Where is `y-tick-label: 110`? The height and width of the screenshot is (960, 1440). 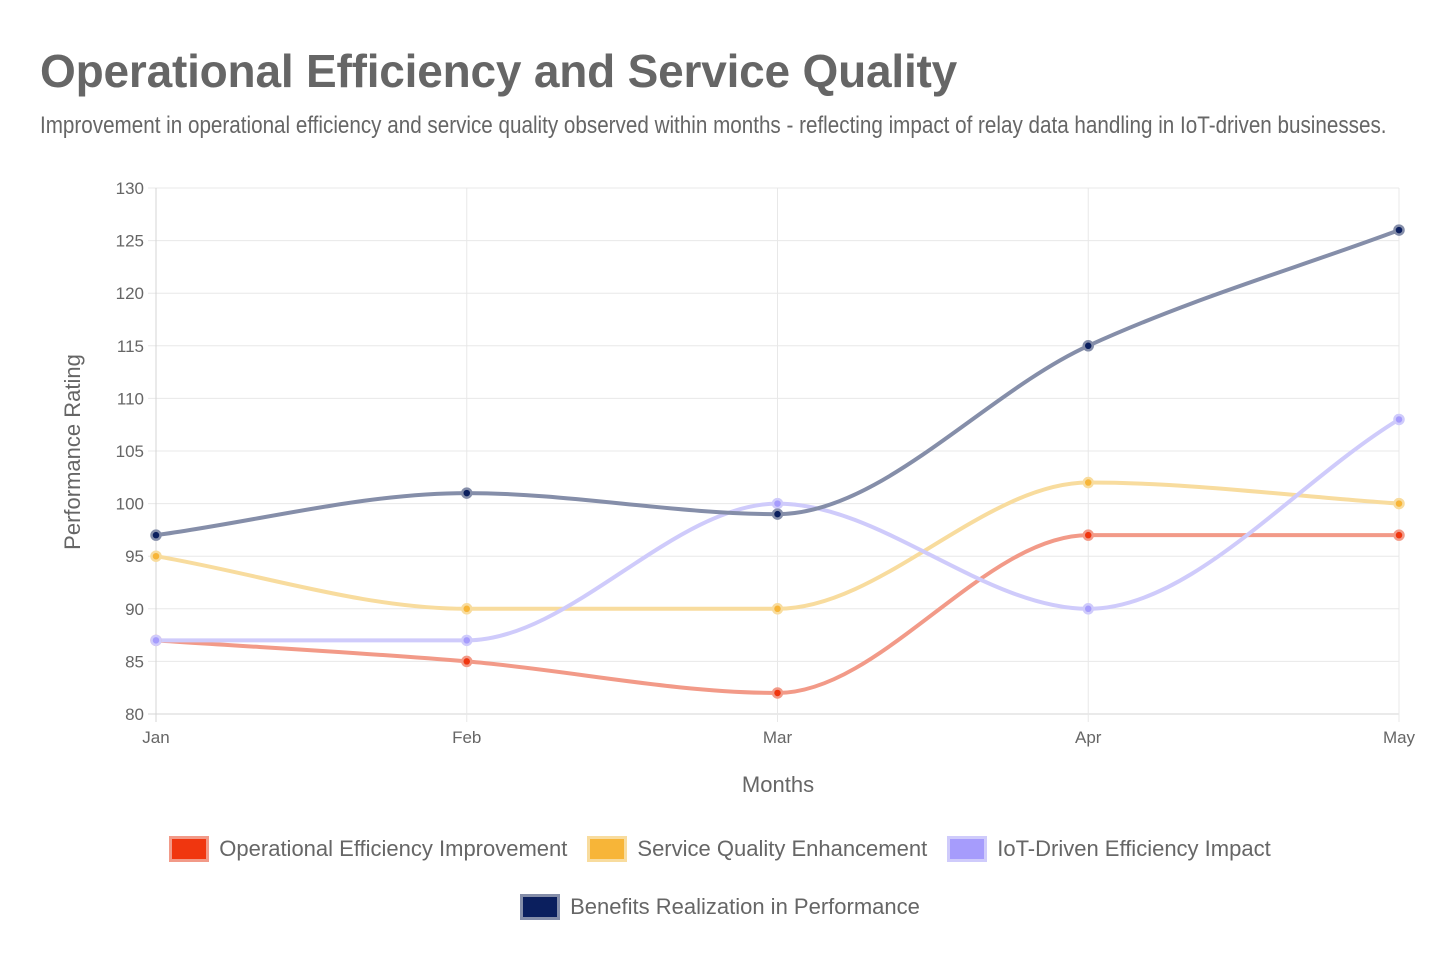 y-tick-label: 110 is located at coordinates (130, 398).